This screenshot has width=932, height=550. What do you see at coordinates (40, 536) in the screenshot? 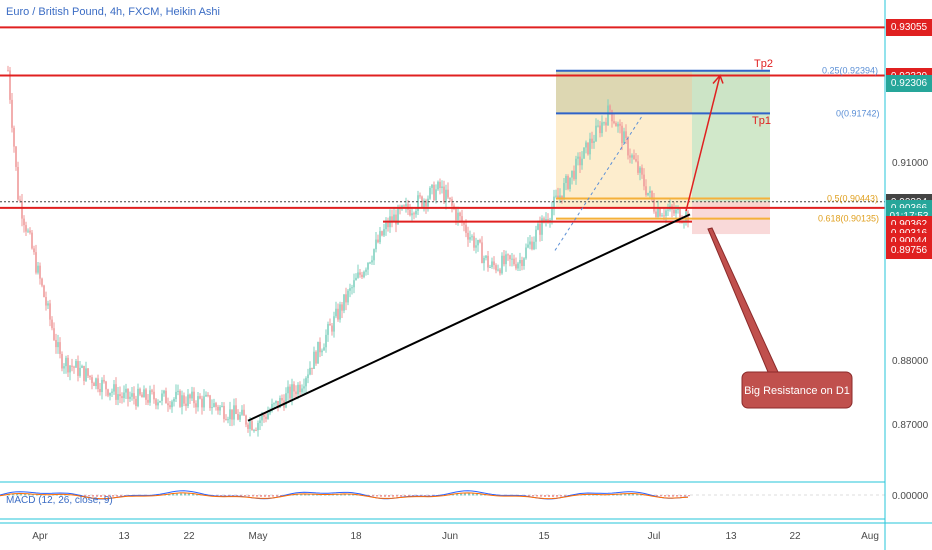
I see `x-tick-label: Apr` at bounding box center [40, 536].